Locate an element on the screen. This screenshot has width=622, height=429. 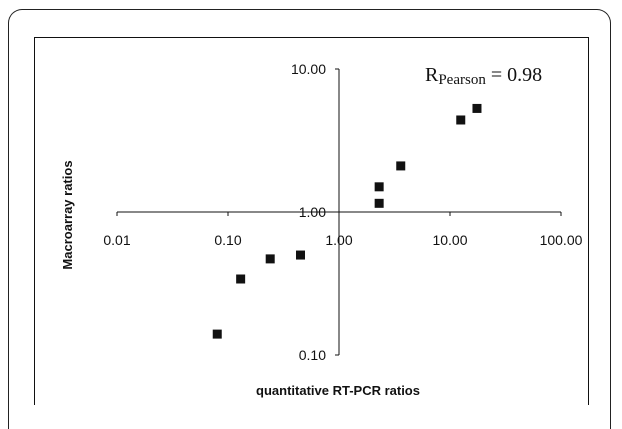
x-tick-labels: 0.01 0.10 1.00 10.00 100.00 is located at coordinates (343, 230).